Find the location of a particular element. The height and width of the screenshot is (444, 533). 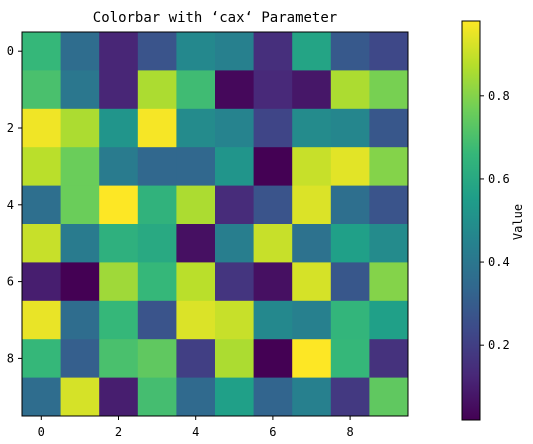

x-axis-ticks: 0 2 4 6 8 is located at coordinates (196, 427).